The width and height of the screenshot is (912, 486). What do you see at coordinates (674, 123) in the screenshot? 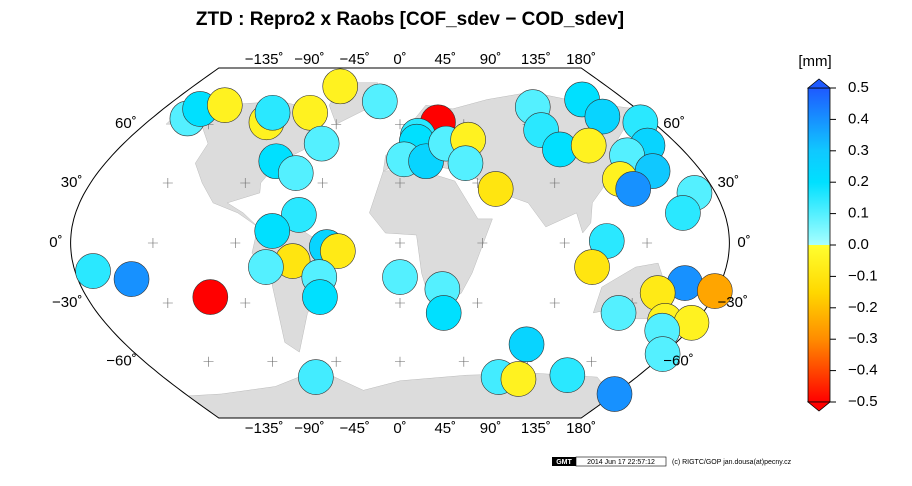
I see `y-tick-label-right: 60˚` at bounding box center [674, 123].